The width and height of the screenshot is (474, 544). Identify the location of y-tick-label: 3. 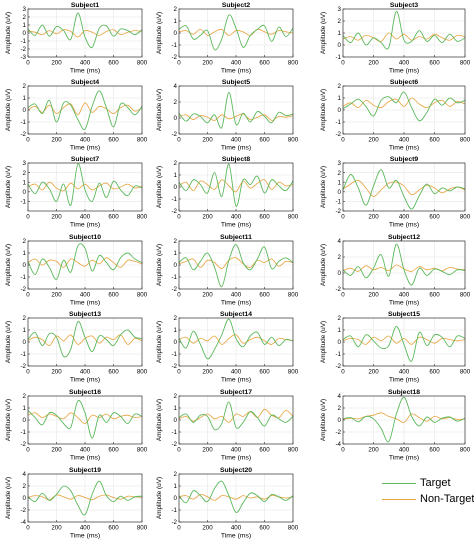
(25, 163).